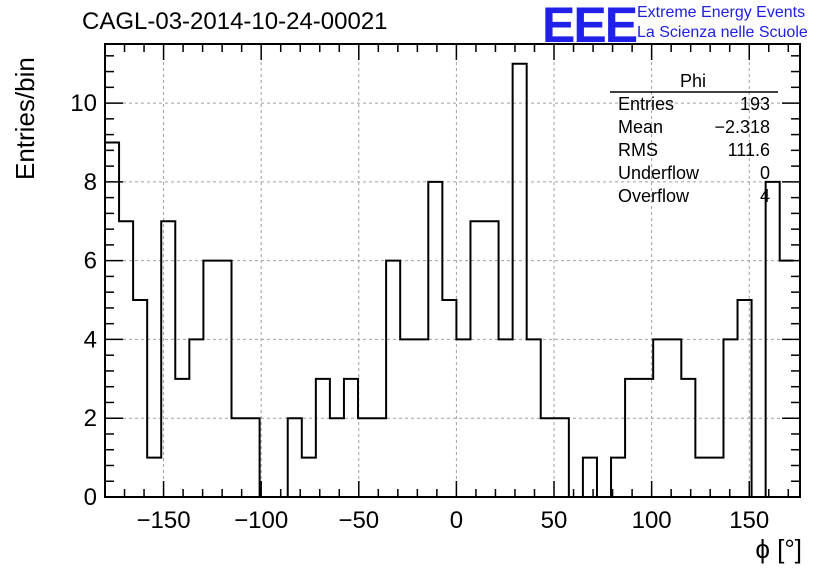  Describe the element at coordinates (235, 21) in the screenshot. I see `chart-title: CAGL-03-2014-10-24-00021` at that location.